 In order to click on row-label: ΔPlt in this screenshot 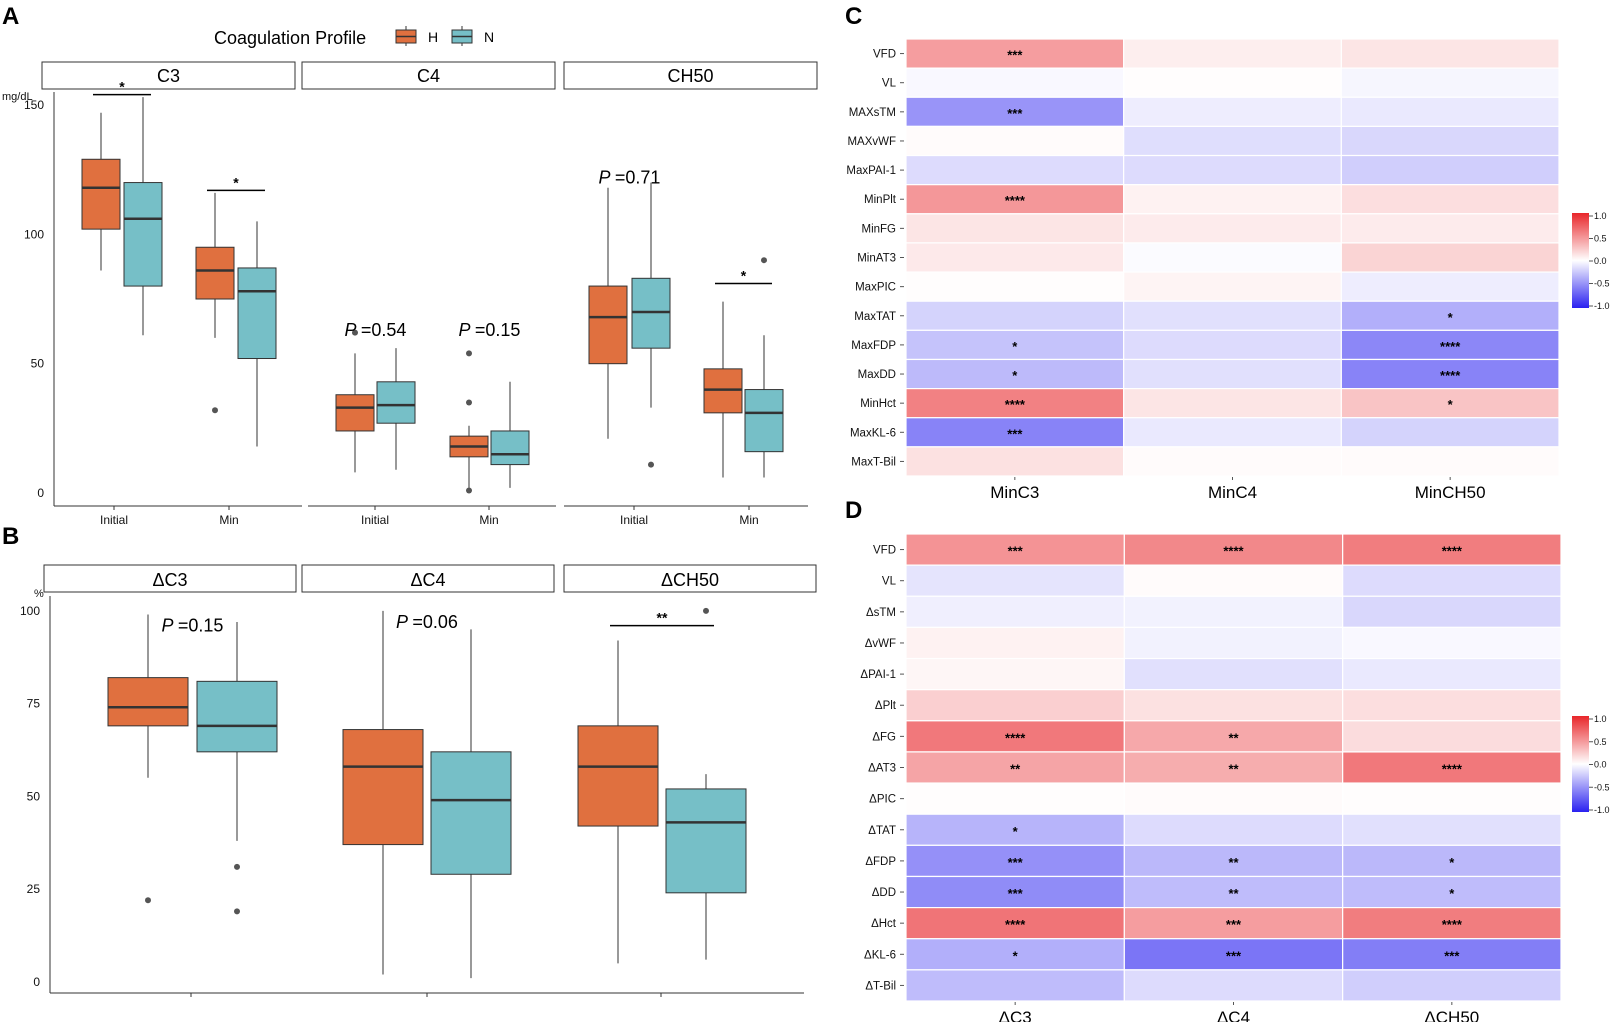, I will do `click(886, 706)`.